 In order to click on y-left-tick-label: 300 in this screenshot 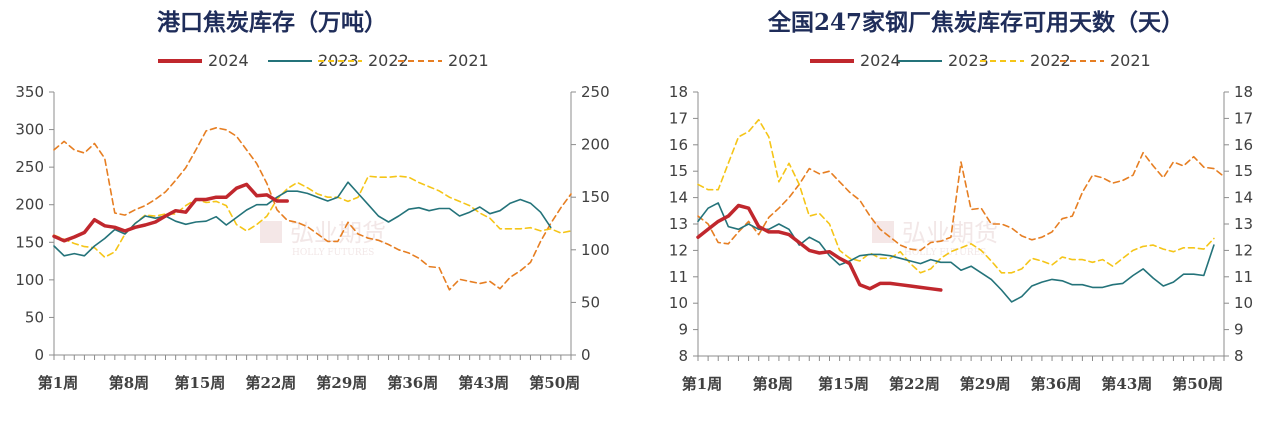, I will do `click(29, 130)`.